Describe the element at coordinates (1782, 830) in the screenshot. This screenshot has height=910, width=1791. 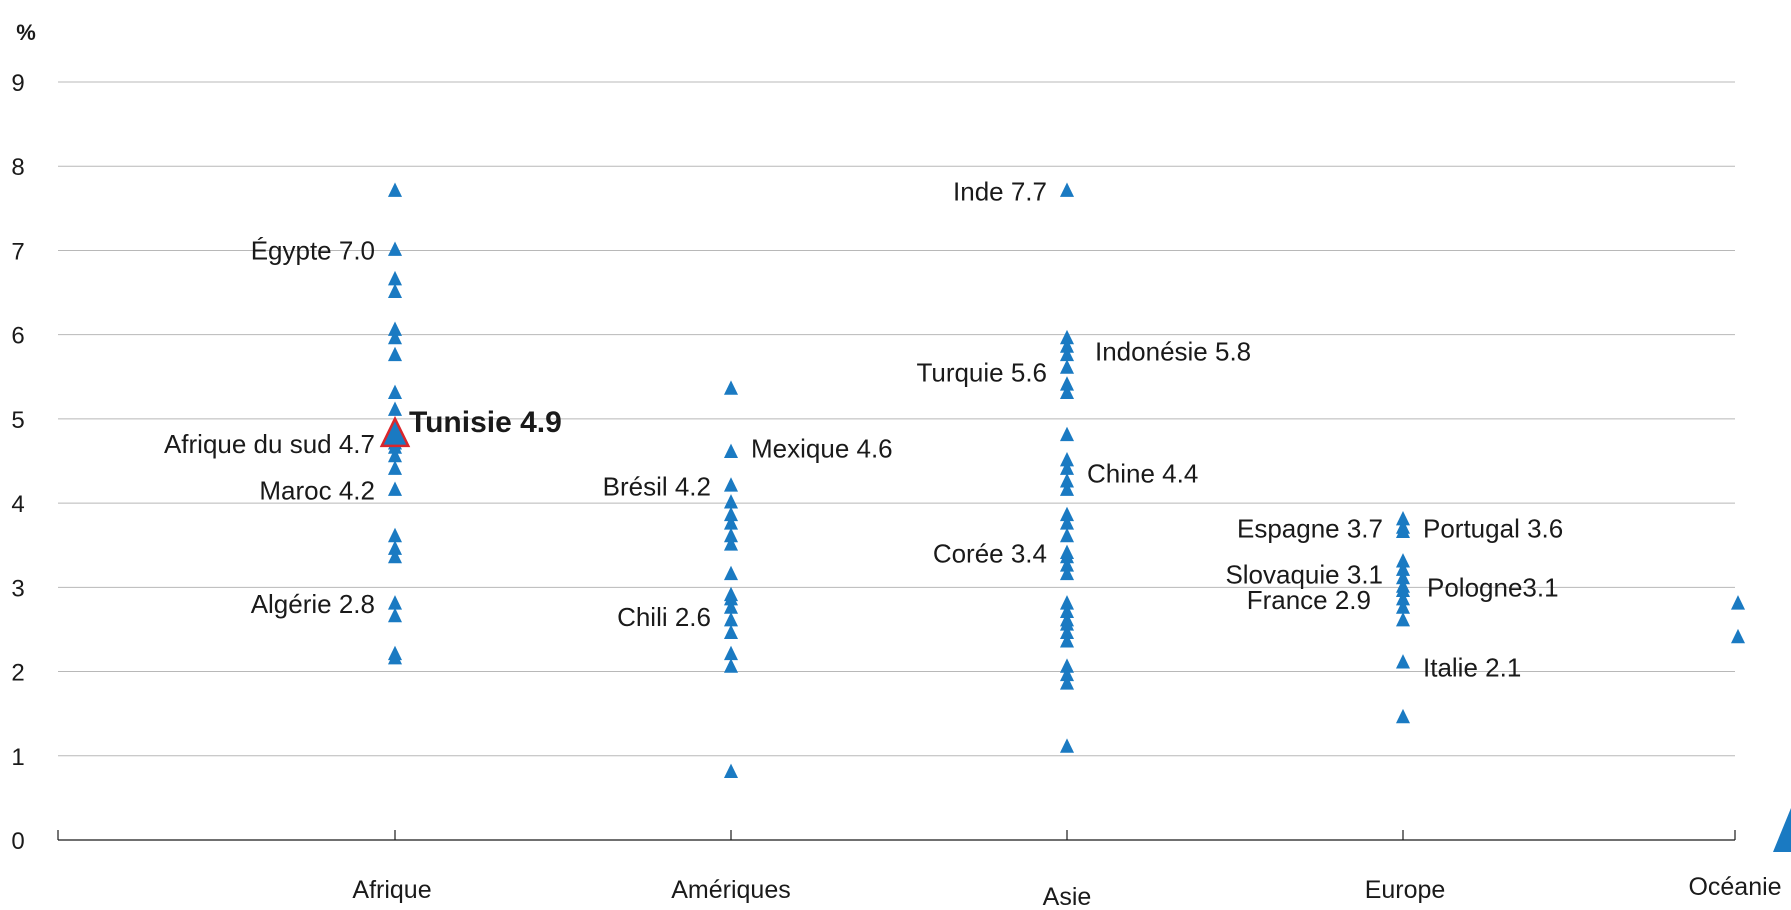
I see `corner-triangle-icon` at that location.